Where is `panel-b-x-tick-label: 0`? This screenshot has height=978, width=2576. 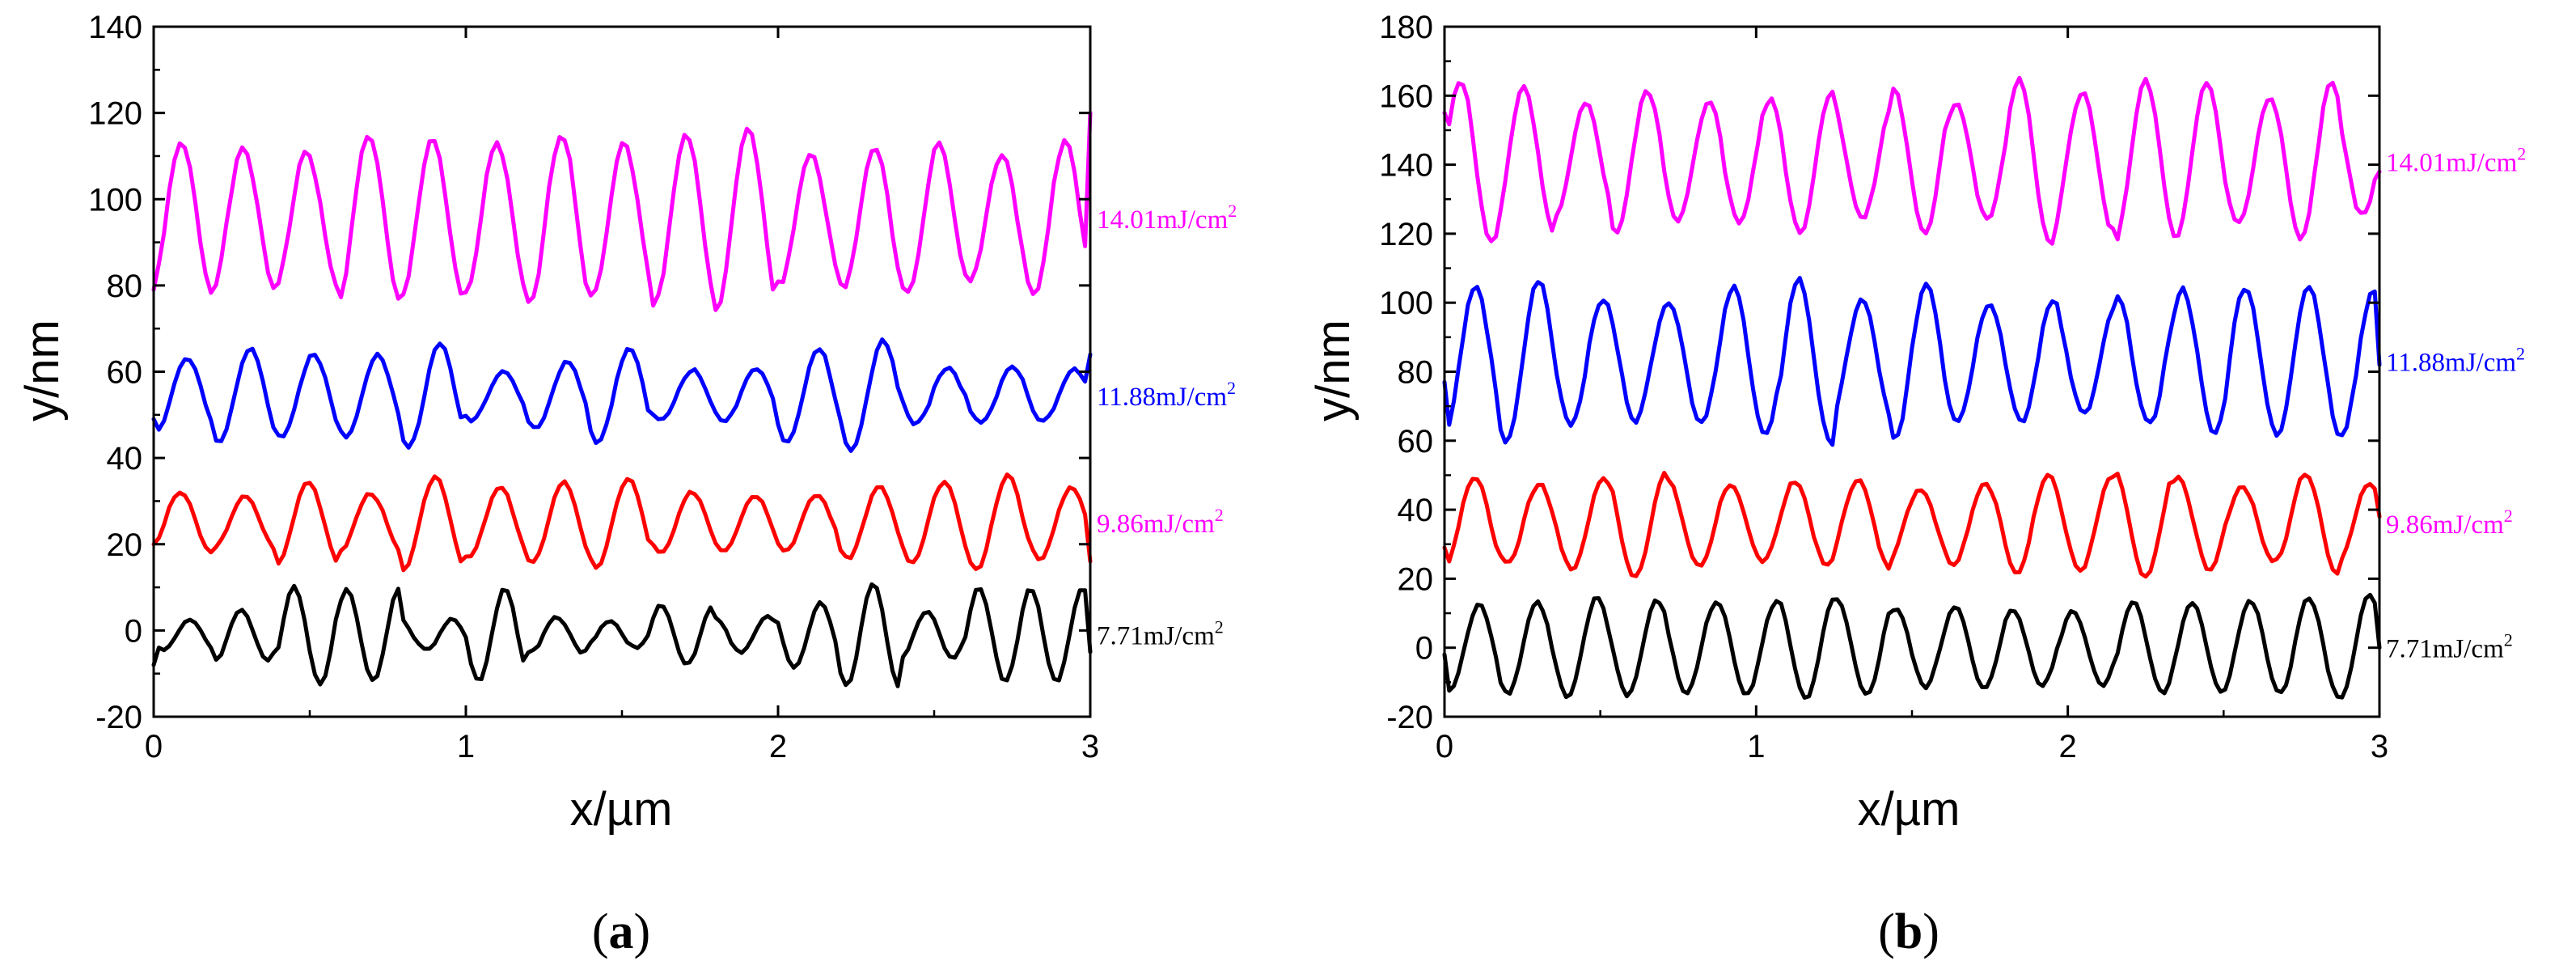
panel-b-x-tick-label: 0 is located at coordinates (1445, 746).